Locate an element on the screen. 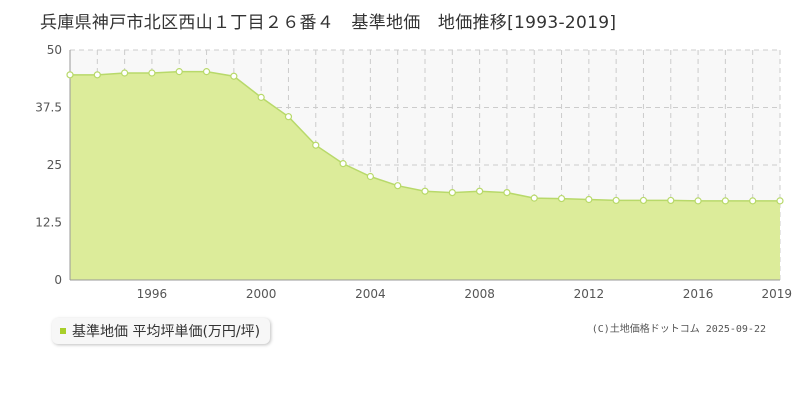 The image size is (800, 400). x-tick-label: 2019 is located at coordinates (776, 294).